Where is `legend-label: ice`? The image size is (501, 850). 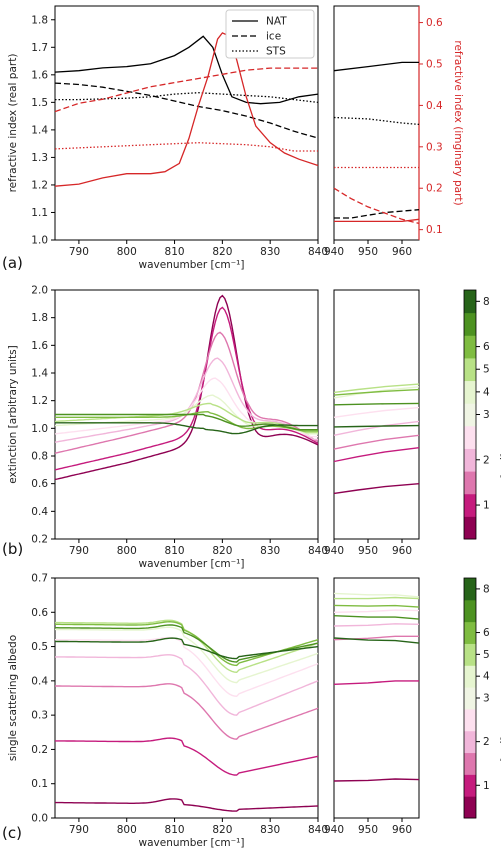
legend-label: ice is located at coordinates (273, 37).